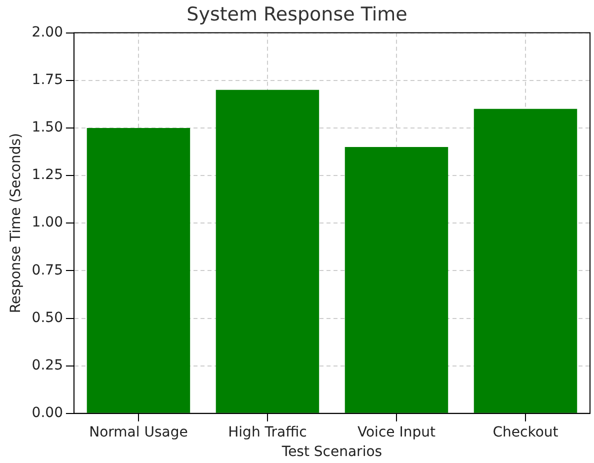 Image resolution: width=594 pixels, height=463 pixels. I want to click on x-tick-label: High Traffic, so click(267, 432).